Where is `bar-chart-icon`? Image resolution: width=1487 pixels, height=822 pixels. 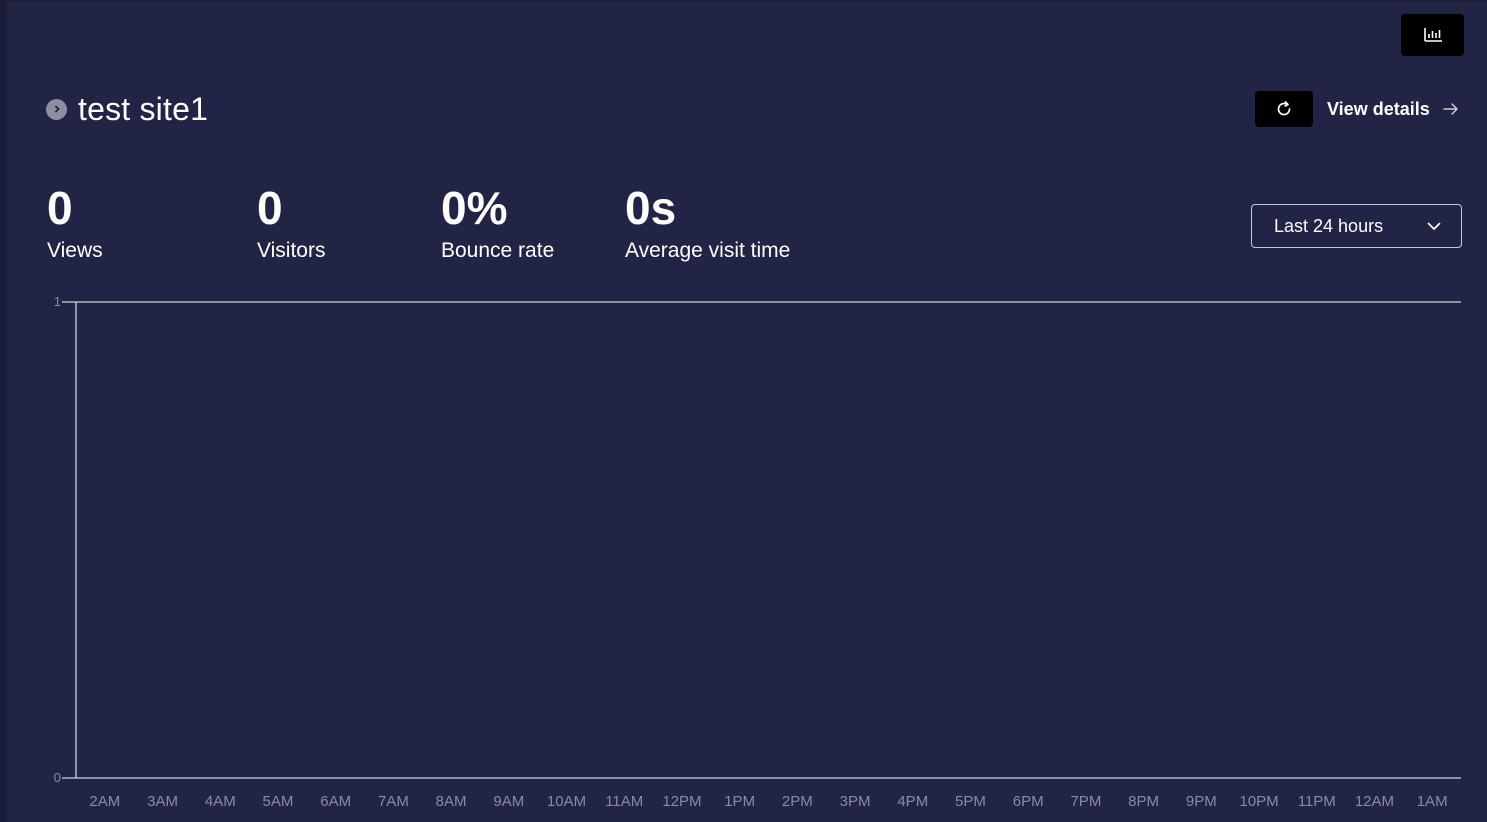 bar-chart-icon is located at coordinates (1432, 35).